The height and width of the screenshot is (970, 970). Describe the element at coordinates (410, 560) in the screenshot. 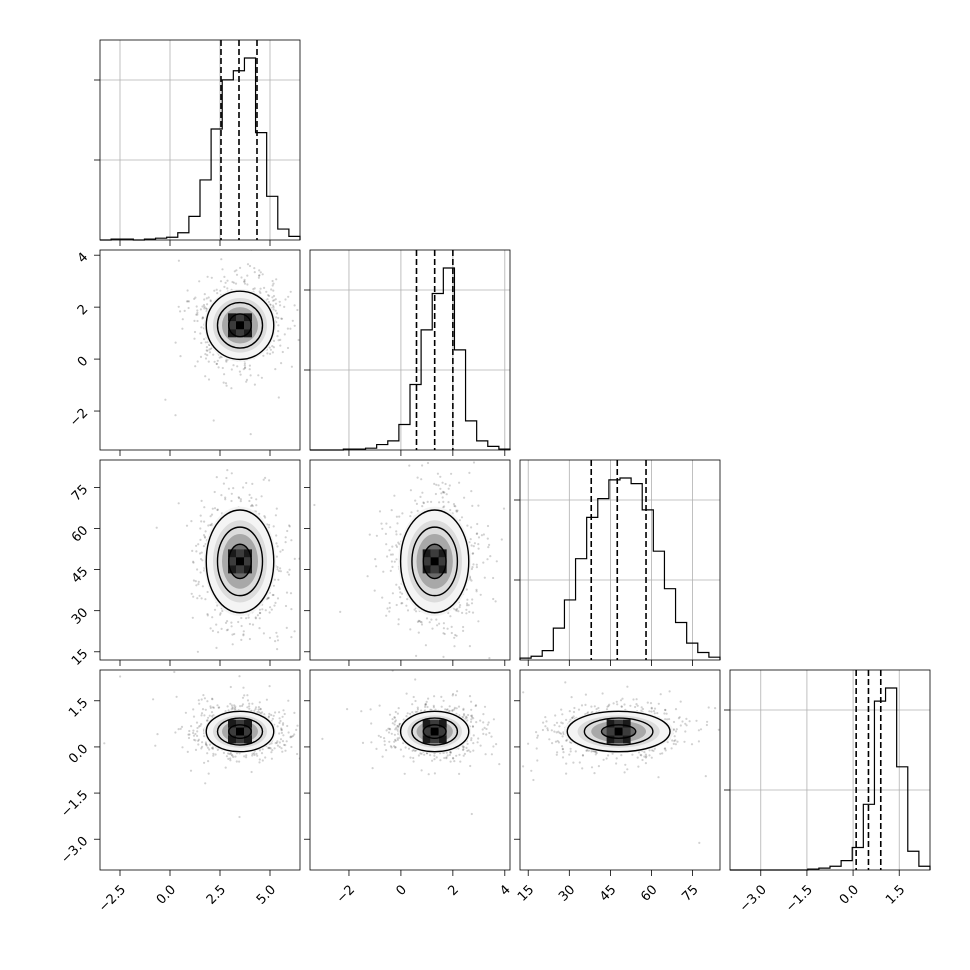

I see `pair-2-1-frame` at that location.